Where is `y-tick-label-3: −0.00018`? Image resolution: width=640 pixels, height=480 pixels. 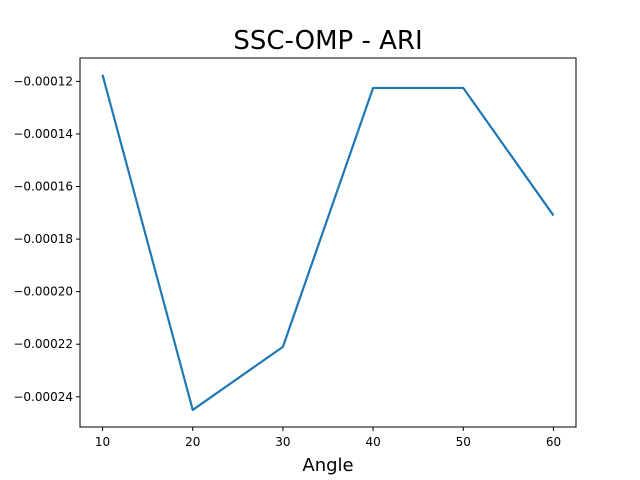
y-tick-label-3: −0.00018 is located at coordinates (43, 239).